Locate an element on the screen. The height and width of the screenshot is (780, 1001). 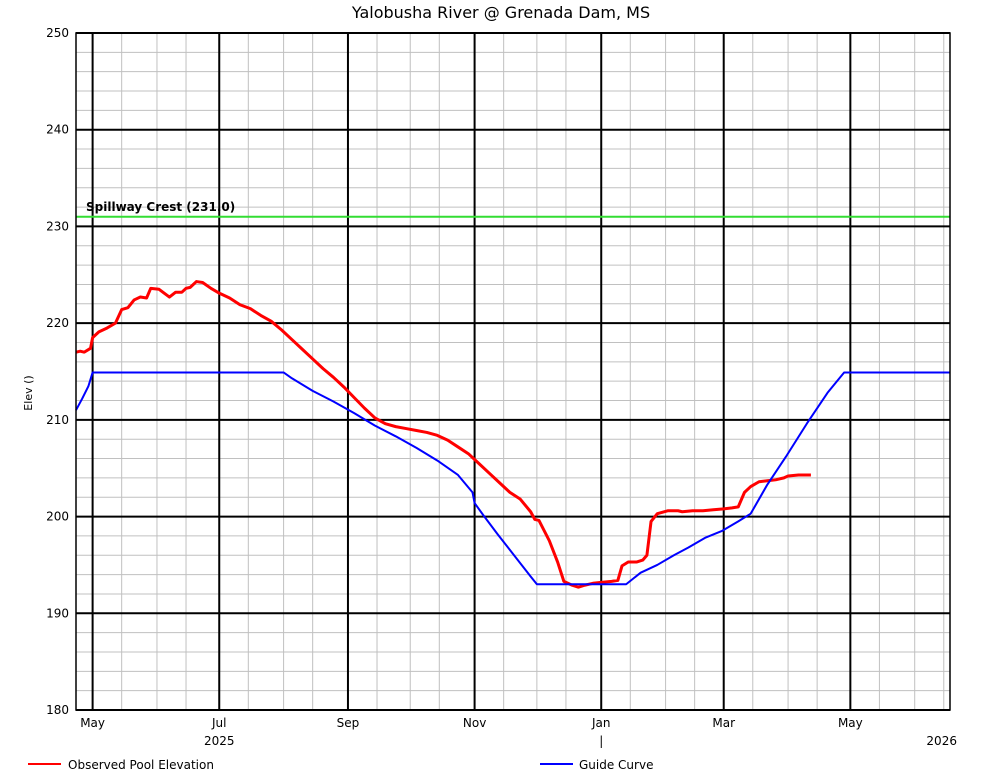
y-tick-label: 200 is located at coordinates (57, 517).